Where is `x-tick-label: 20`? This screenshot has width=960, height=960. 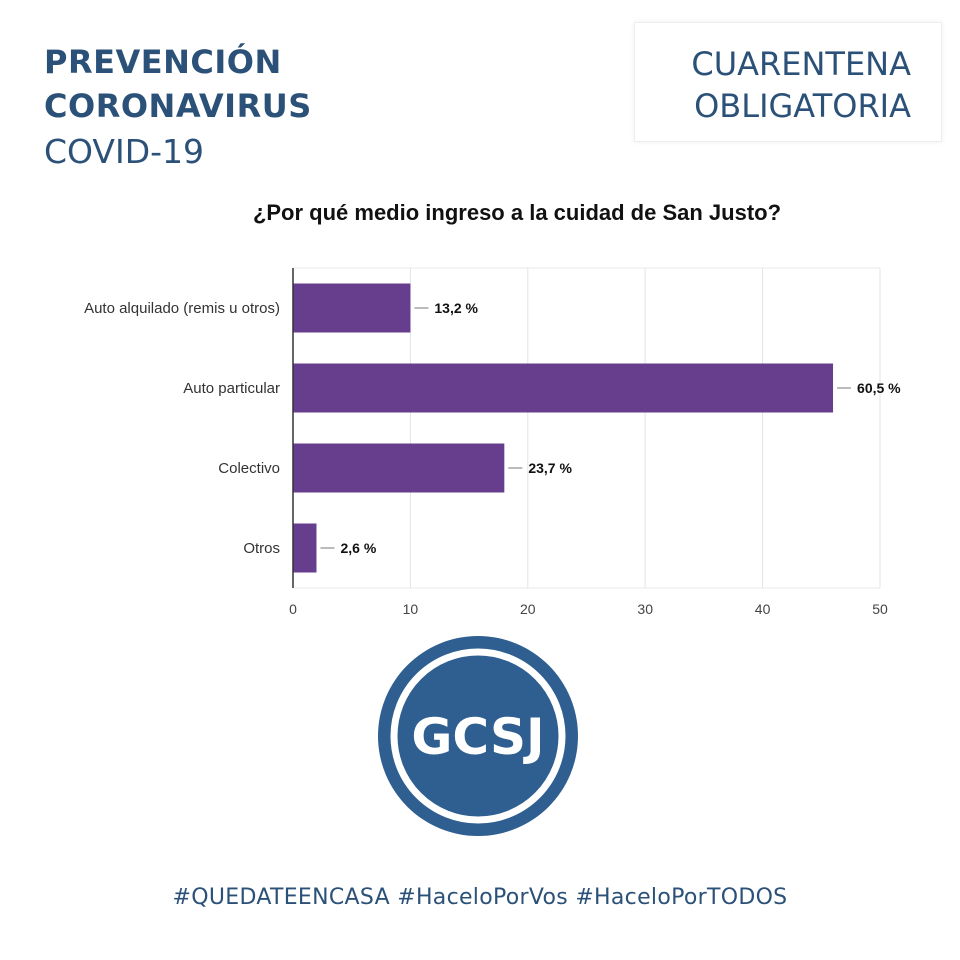
x-tick-label: 20 is located at coordinates (528, 609).